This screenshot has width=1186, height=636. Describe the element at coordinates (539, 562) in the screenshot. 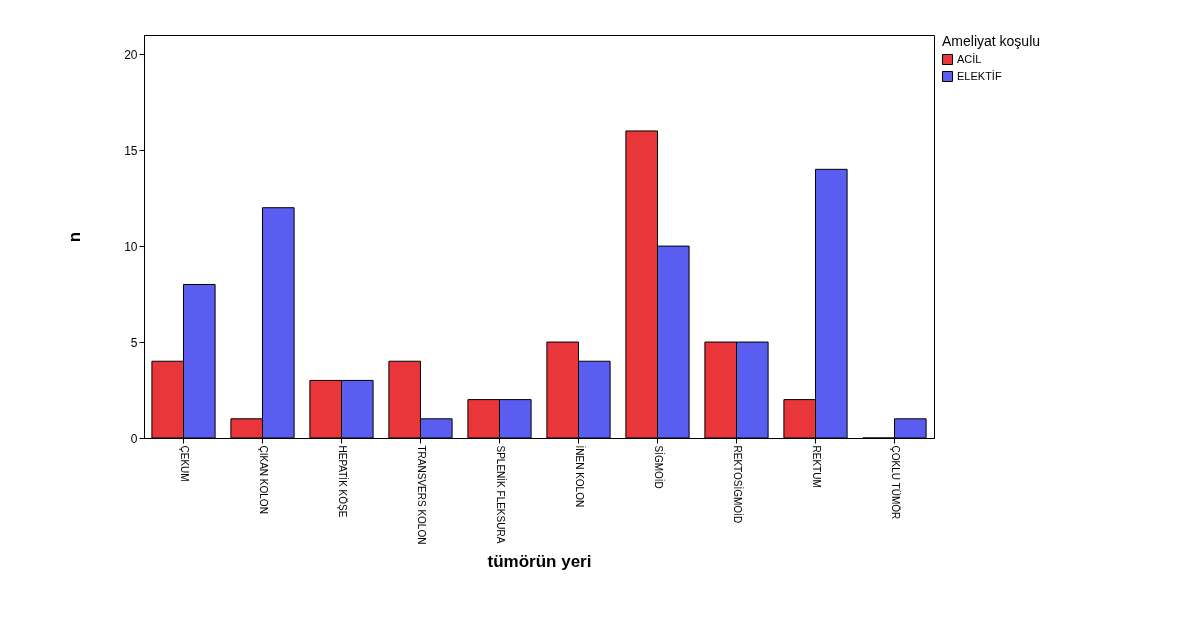

I see `x-axis-title: tümörün yeri` at that location.